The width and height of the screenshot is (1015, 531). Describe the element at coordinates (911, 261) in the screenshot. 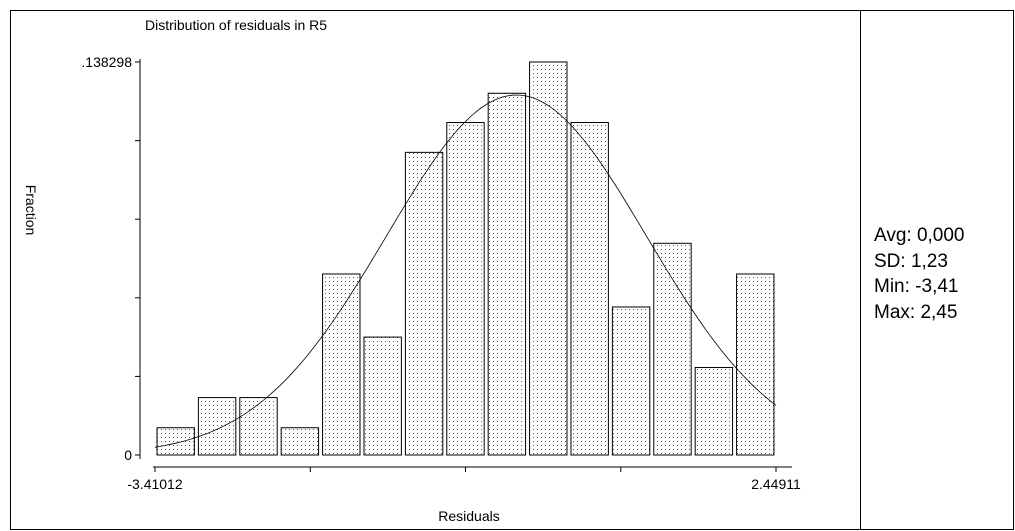

I see `stat-sd: SD: 1,23` at that location.